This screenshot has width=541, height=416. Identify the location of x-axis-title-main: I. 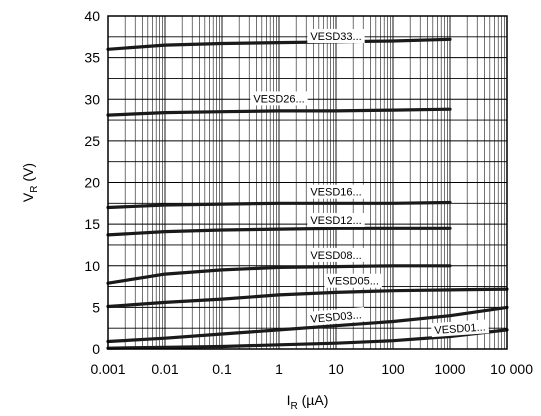
(289, 400).